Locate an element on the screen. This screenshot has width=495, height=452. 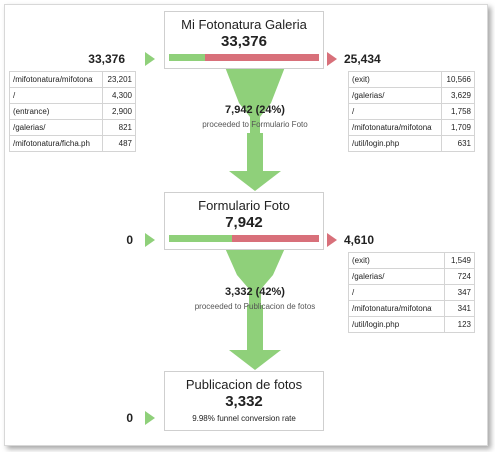
table-row: /mifotonatura/mifotonatu 23,201 is located at coordinates (73, 79).